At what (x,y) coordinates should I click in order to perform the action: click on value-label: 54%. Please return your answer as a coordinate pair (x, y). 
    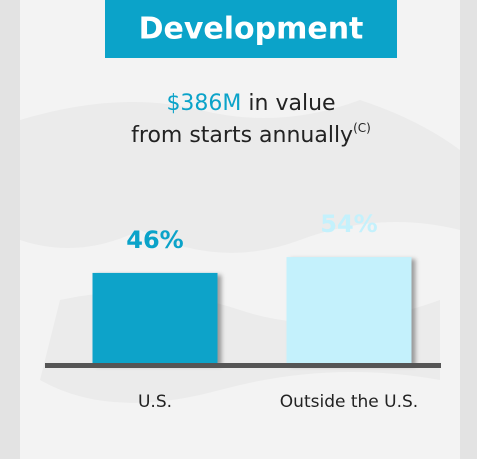
    Looking at the image, I should click on (348, 224).